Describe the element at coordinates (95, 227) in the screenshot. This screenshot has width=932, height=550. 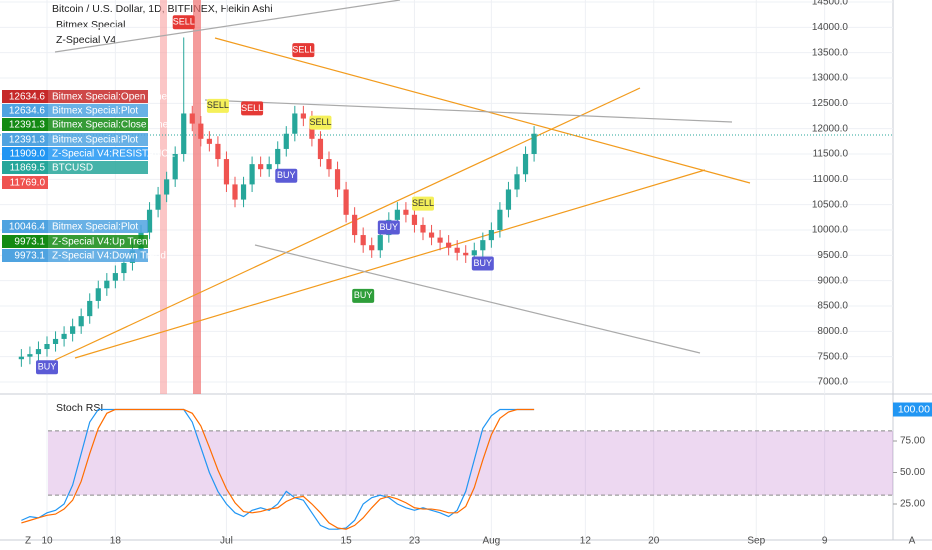
I see `price-tag-label: Bitmex Special:Plot` at that location.